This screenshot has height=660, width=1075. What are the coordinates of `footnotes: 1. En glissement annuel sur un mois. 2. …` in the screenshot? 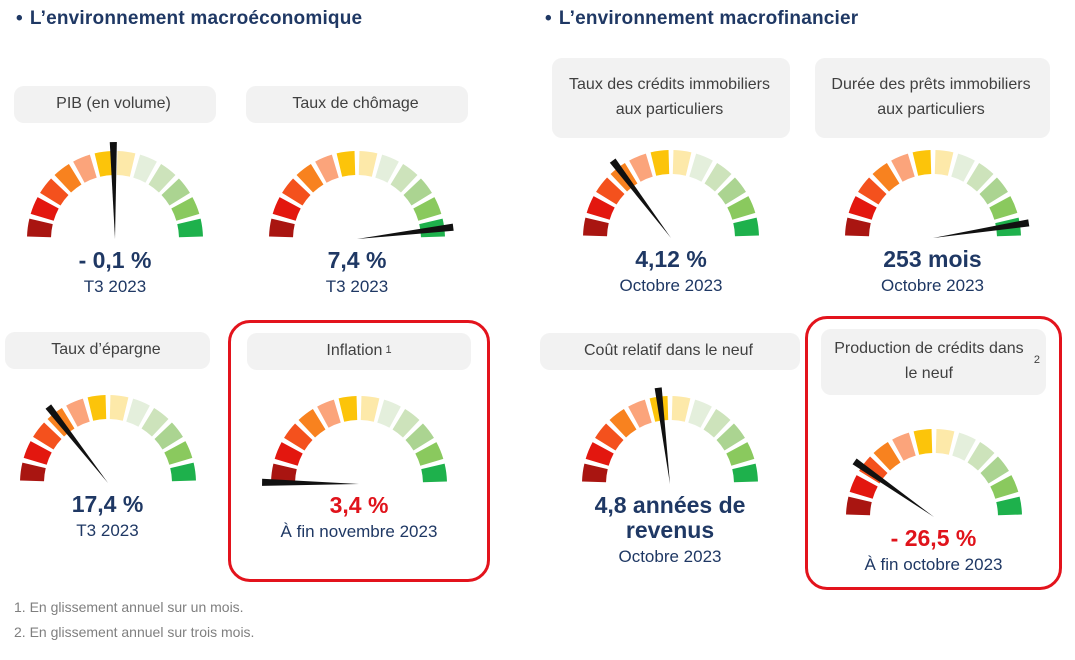 It's located at (134, 620).